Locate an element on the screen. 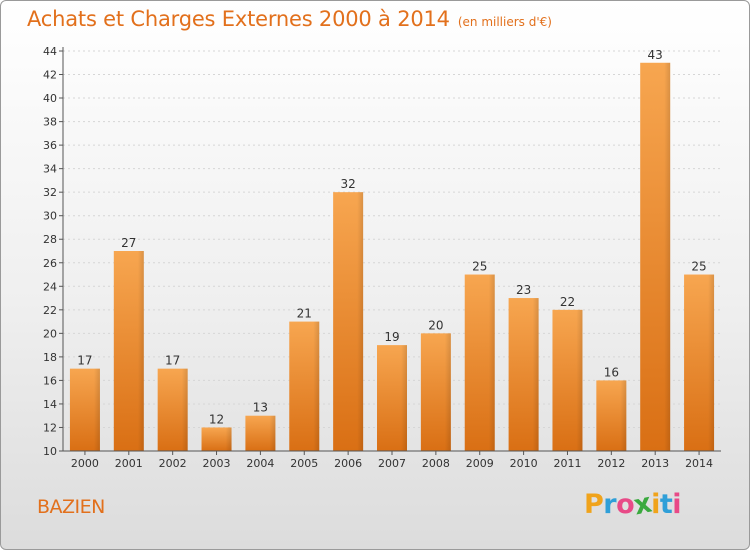 Image resolution: width=750 pixels, height=550 pixels. y-tick-label: 34 is located at coordinates (50, 169).